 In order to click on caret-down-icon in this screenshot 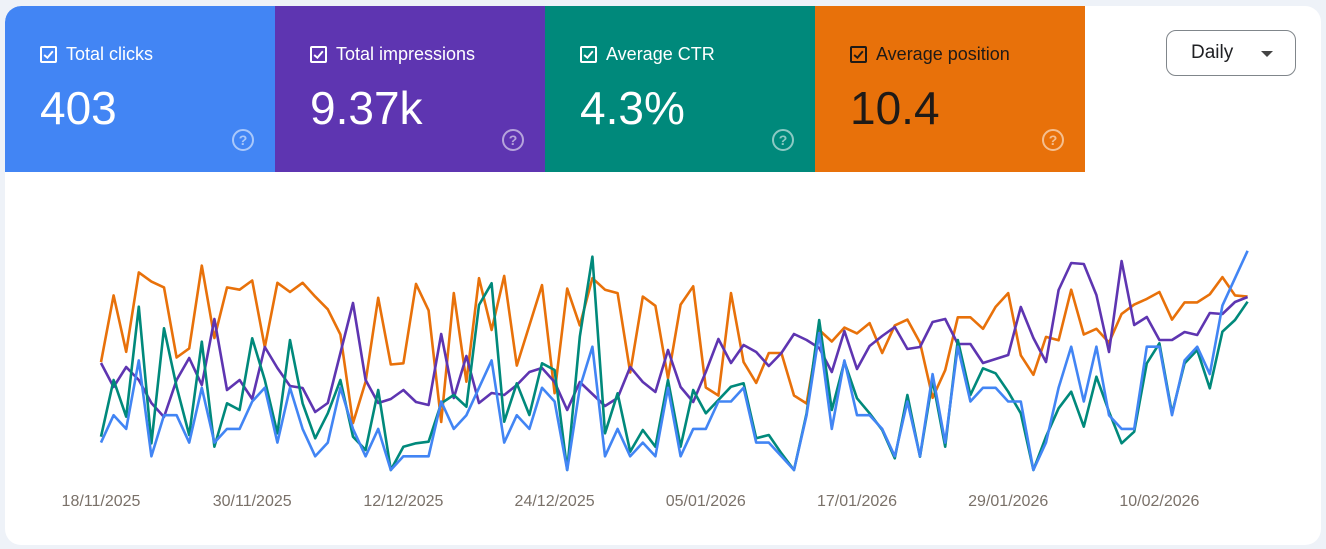, I will do `click(1267, 54)`.